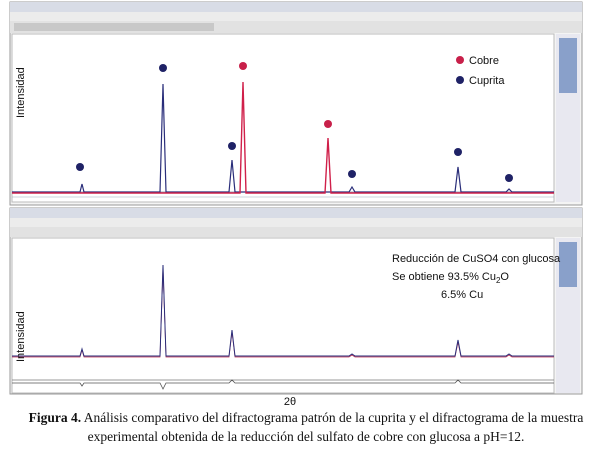  I want to click on annotation: 6.5% Cu, so click(462, 295).